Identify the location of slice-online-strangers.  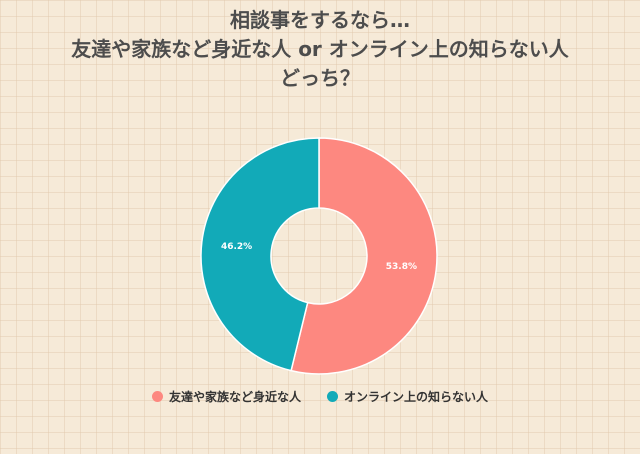
(260, 254).